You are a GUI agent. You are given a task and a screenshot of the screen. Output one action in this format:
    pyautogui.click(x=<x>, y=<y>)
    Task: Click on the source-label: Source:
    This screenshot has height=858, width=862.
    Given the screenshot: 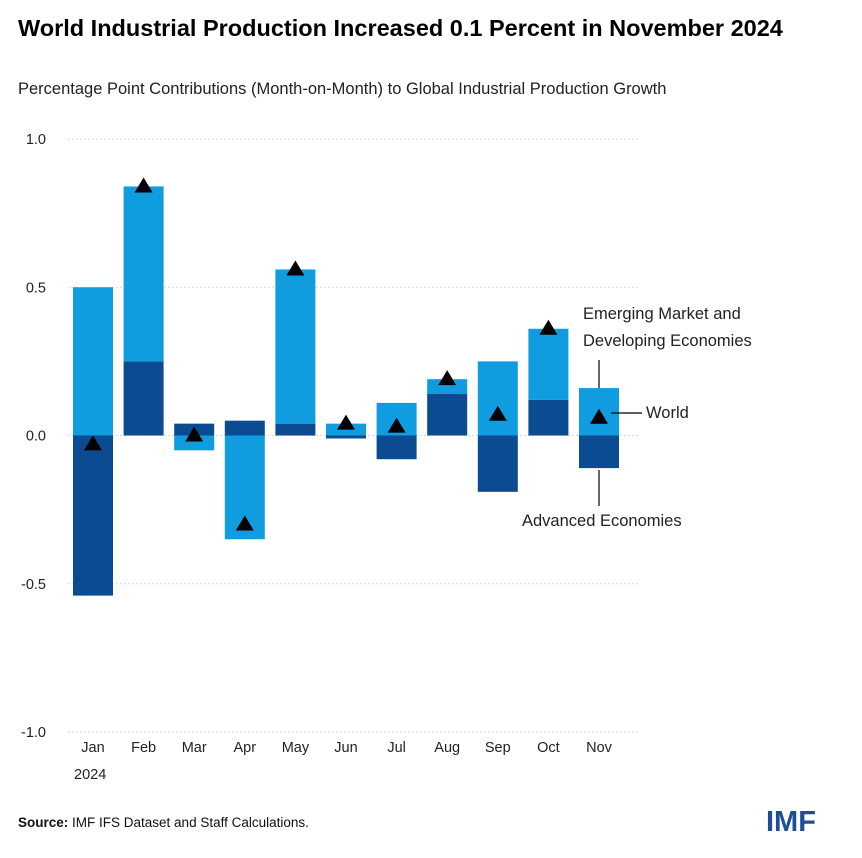 What is the action you would take?
    pyautogui.click(x=43, y=822)
    